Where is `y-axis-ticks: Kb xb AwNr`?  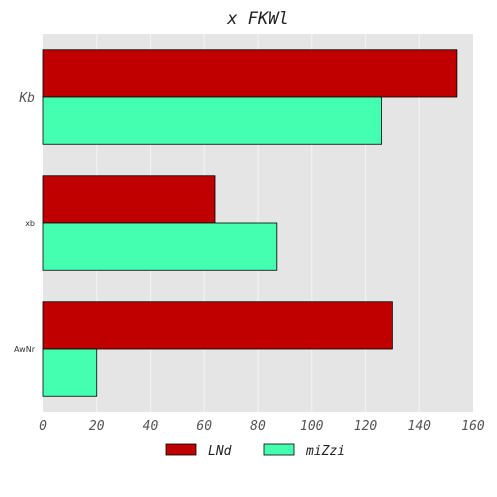
y-axis-ticks: Kb xb AwNr is located at coordinates (25, 222).